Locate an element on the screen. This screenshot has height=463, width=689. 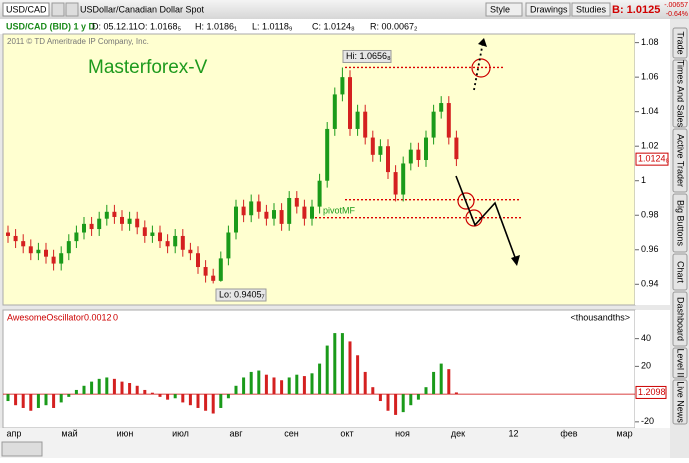
x-label: дек is located at coordinates (458, 433).